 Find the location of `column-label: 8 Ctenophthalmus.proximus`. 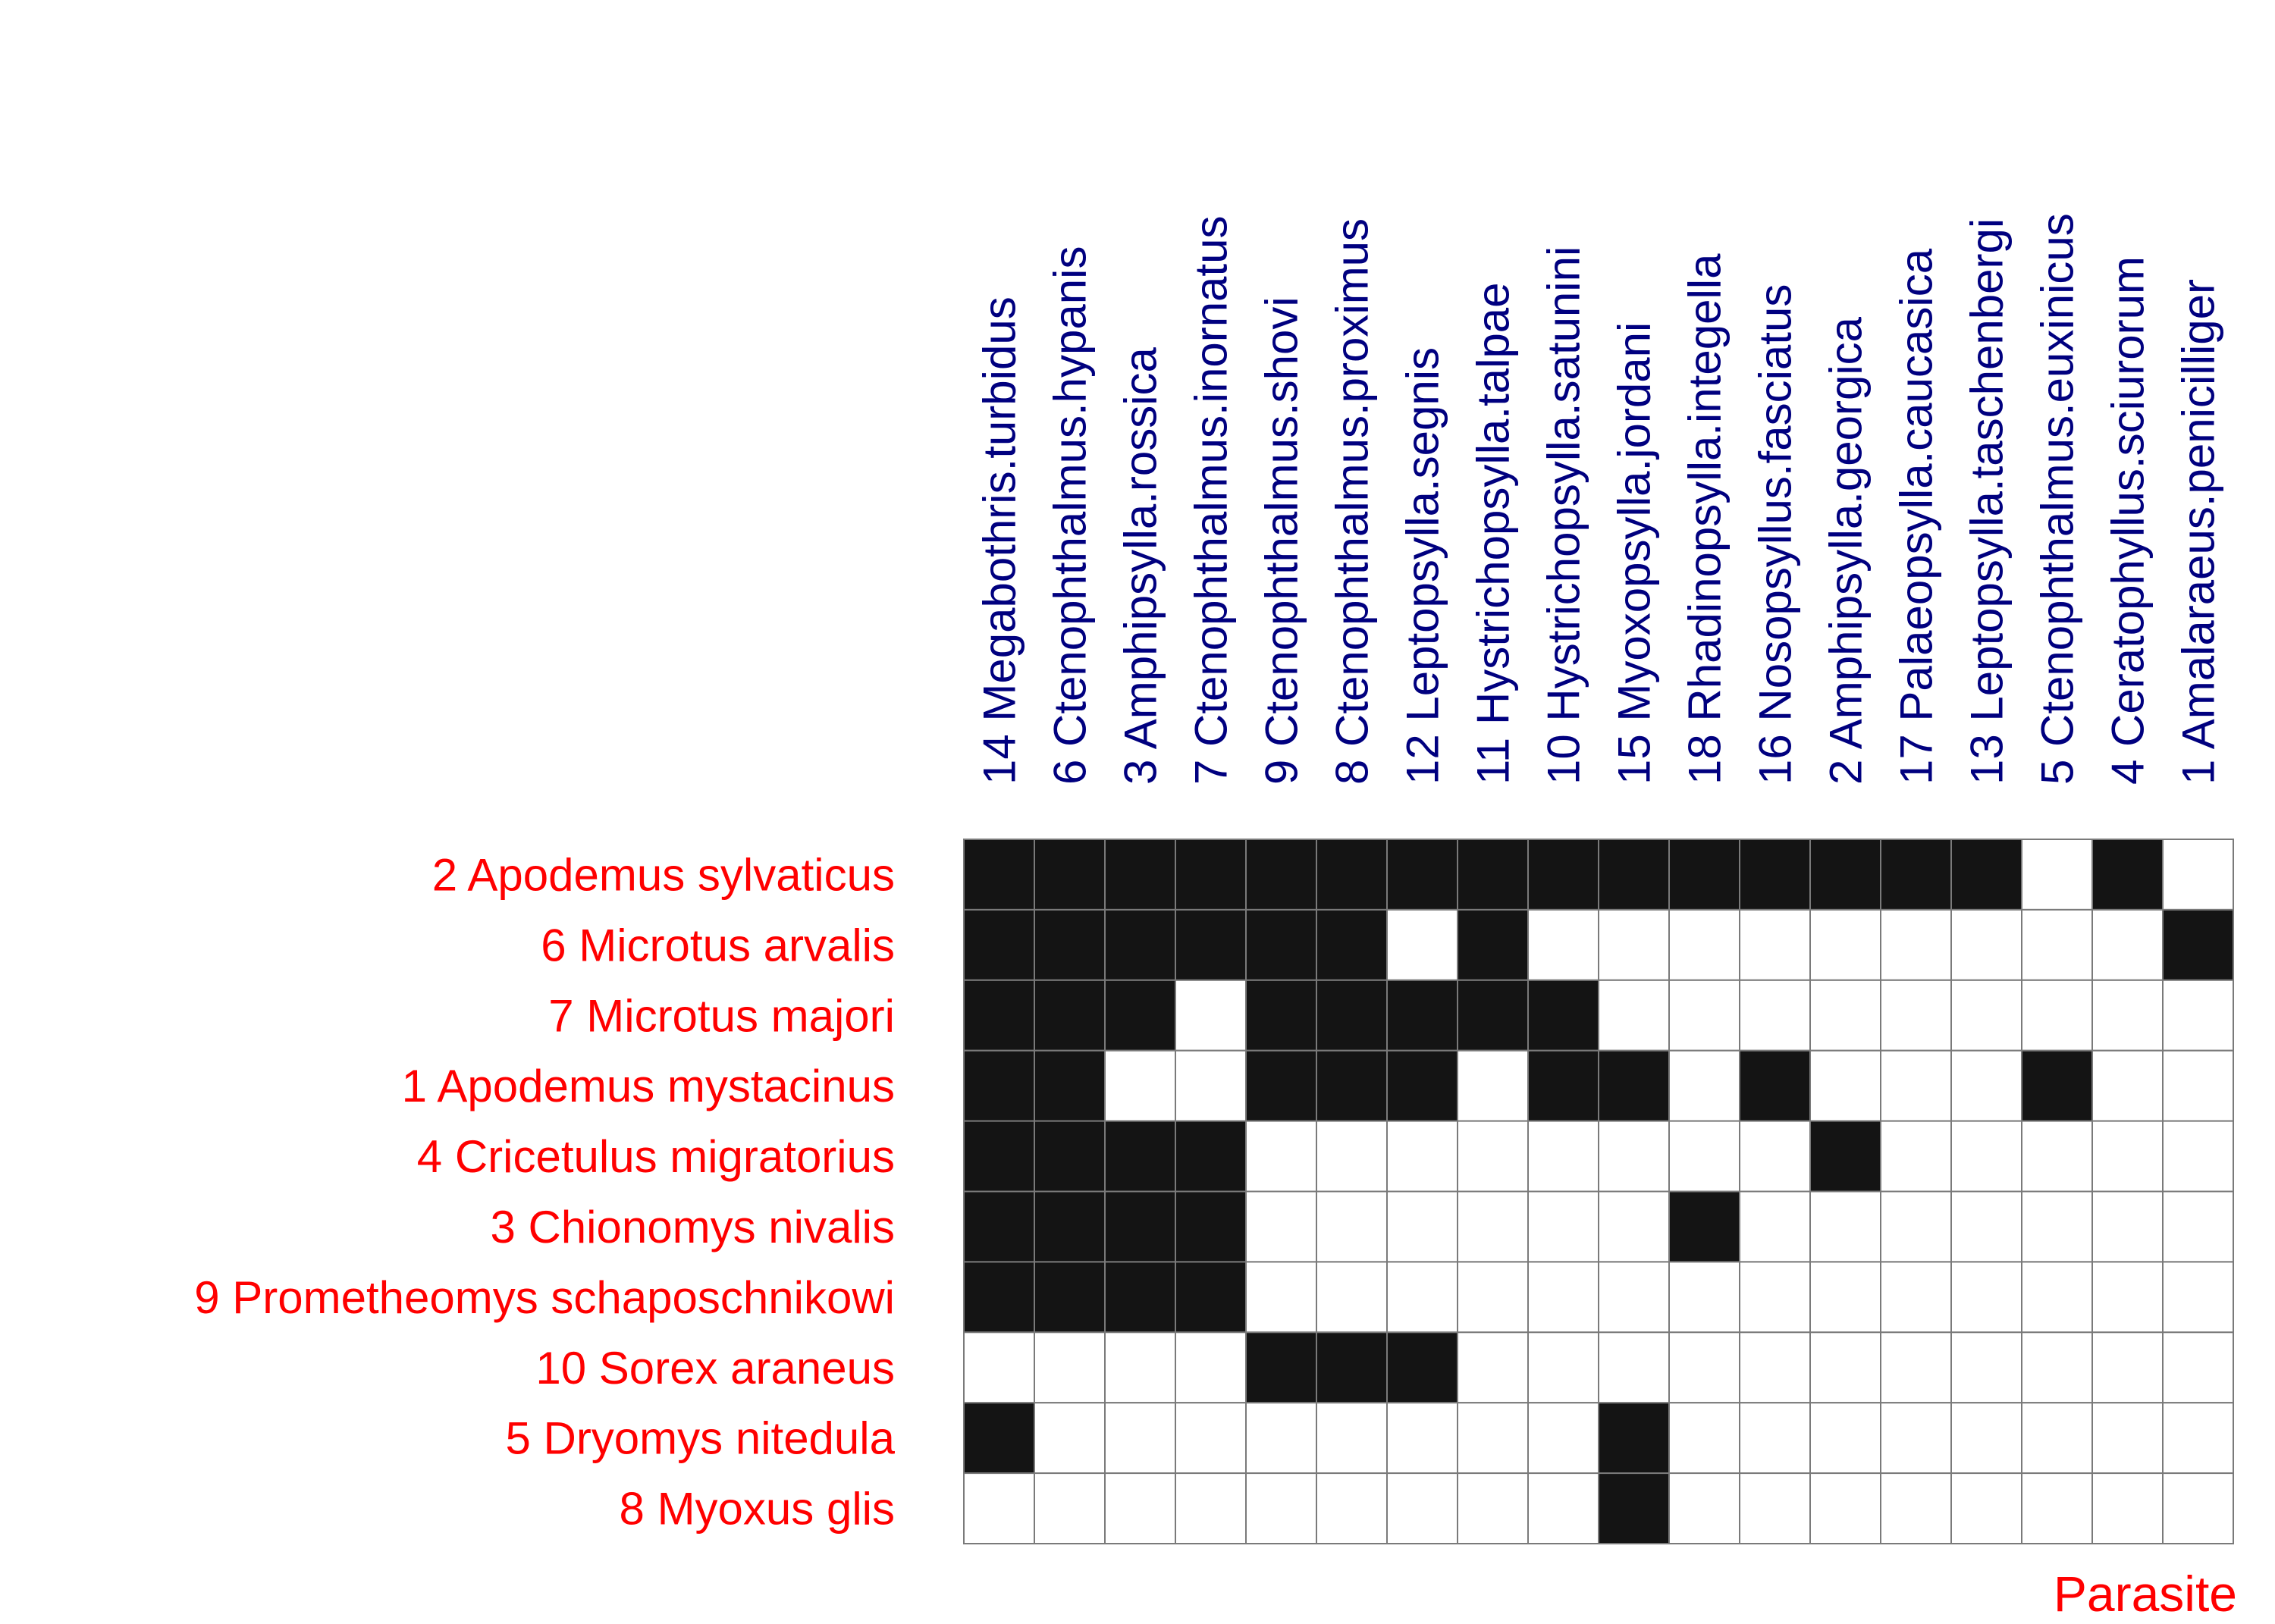

column-label: 8 Ctenophthalmus.proximus is located at coordinates (1352, 501).